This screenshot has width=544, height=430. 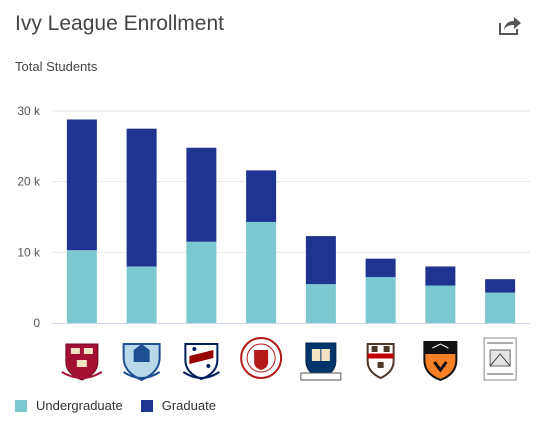 I want to click on legend-swatch-graduate, so click(x=146, y=405).